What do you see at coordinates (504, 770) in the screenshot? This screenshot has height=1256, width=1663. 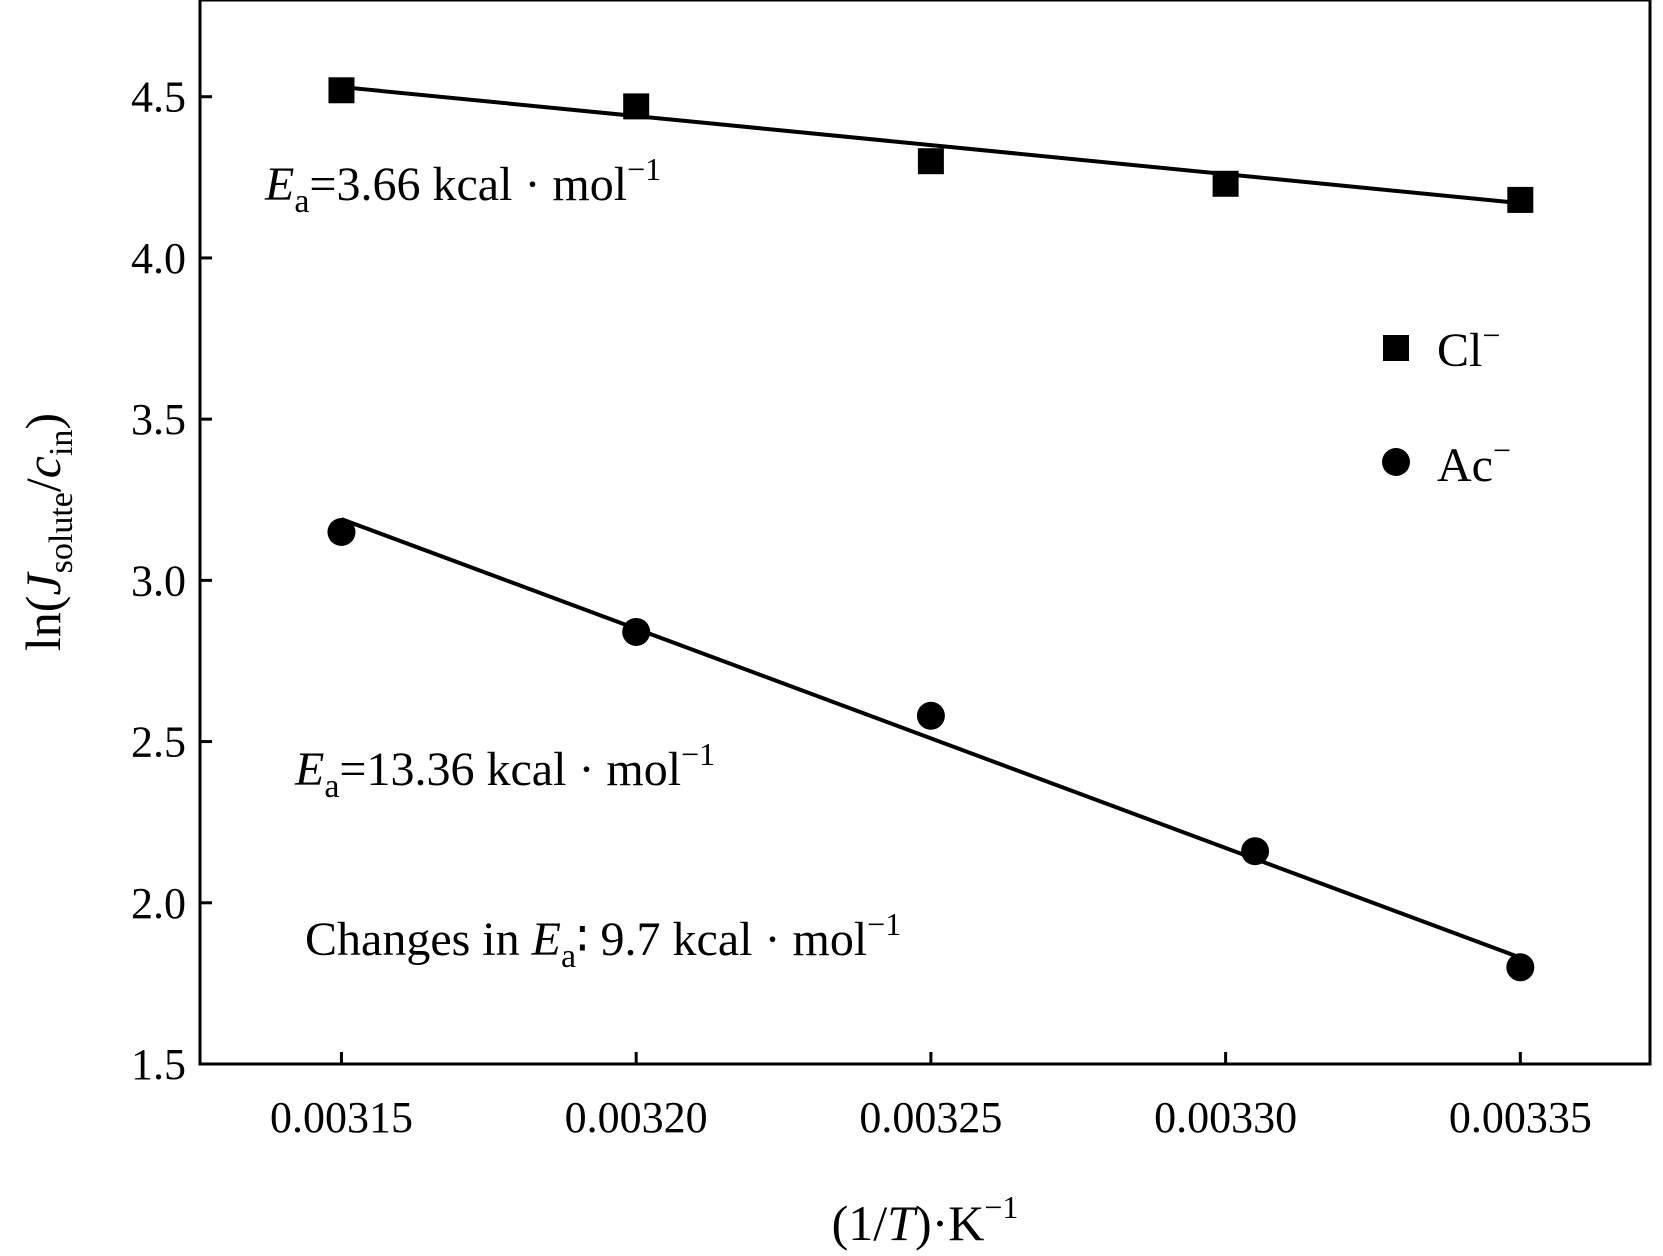 I see `annotation-ac-ea: Ea=13.36 kcal · mol−1` at bounding box center [504, 770].